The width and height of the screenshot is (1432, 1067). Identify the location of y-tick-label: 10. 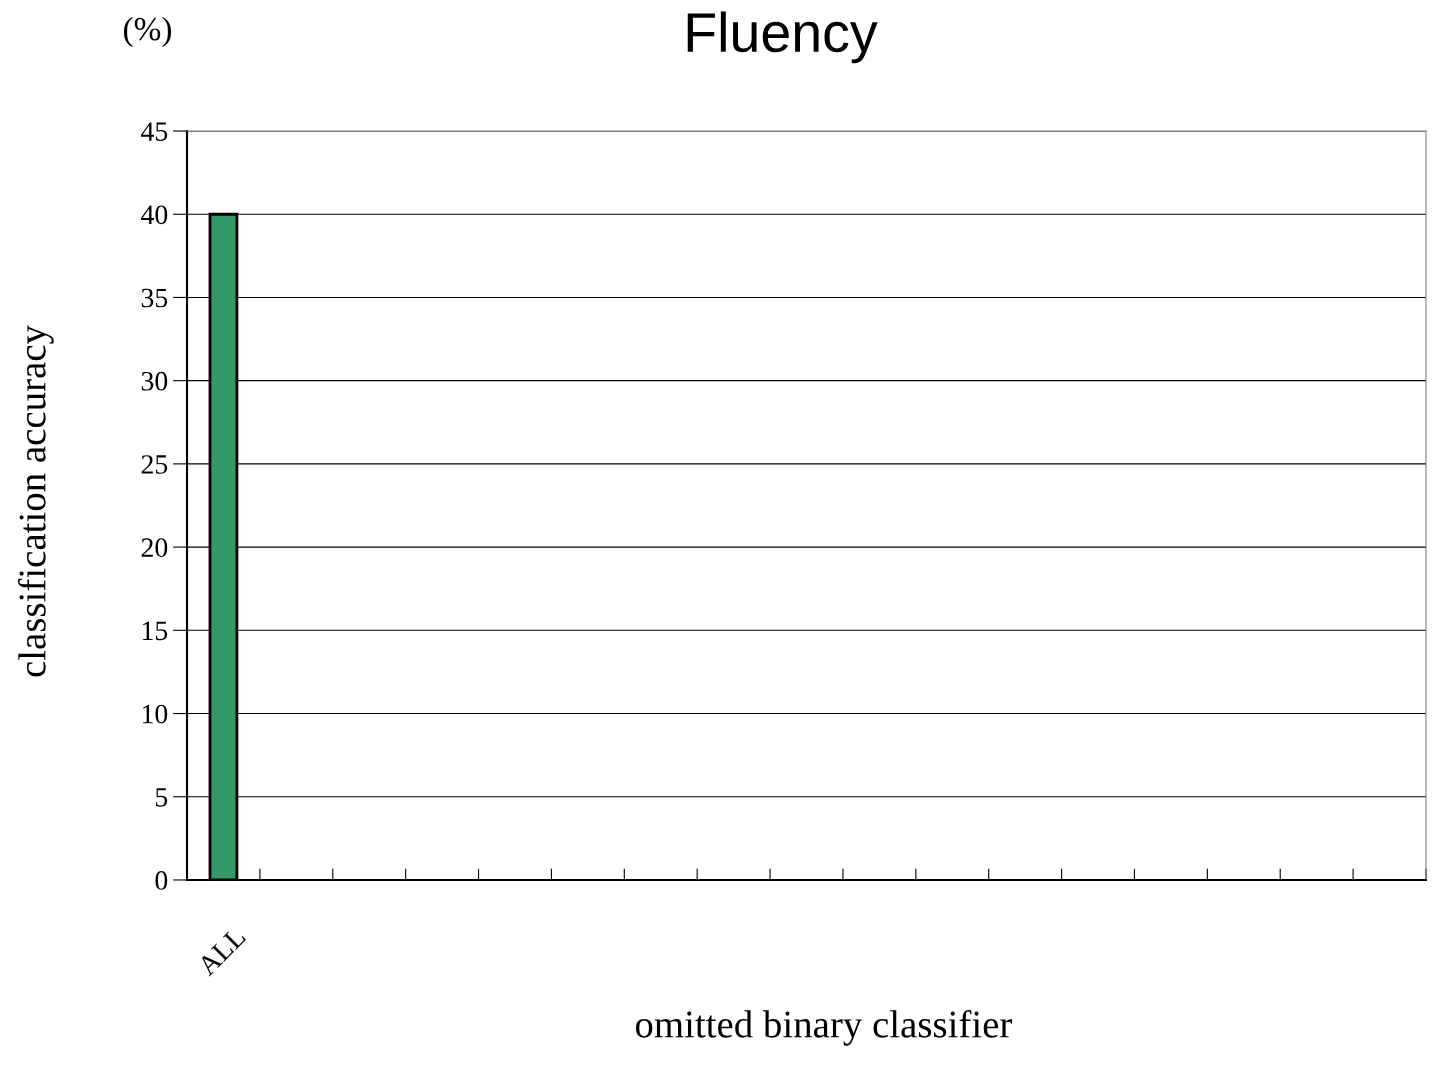
(155, 714).